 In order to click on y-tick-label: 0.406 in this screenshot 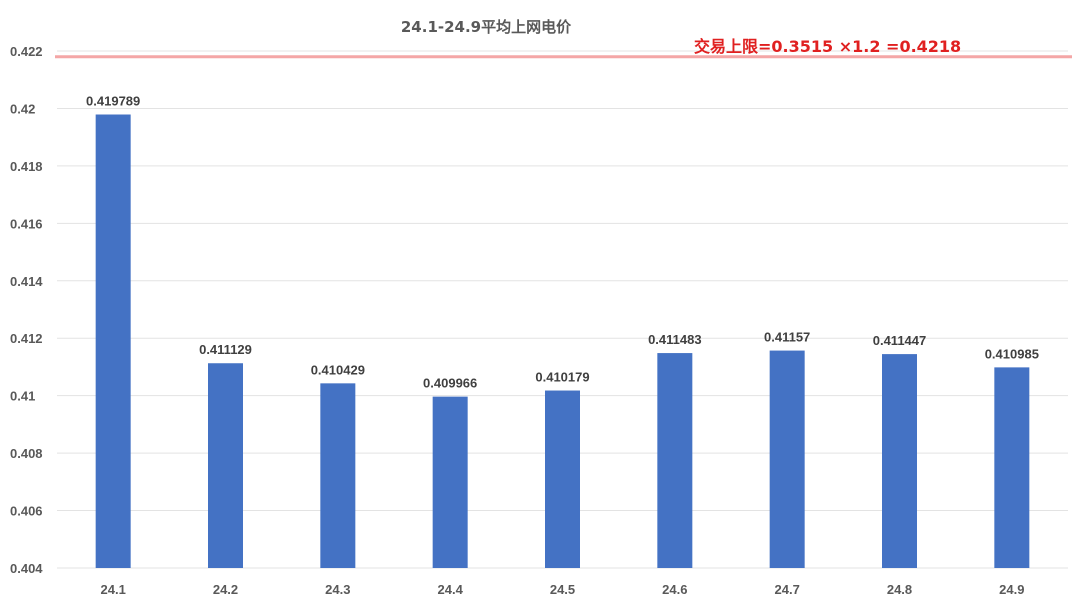, I will do `click(26, 511)`.